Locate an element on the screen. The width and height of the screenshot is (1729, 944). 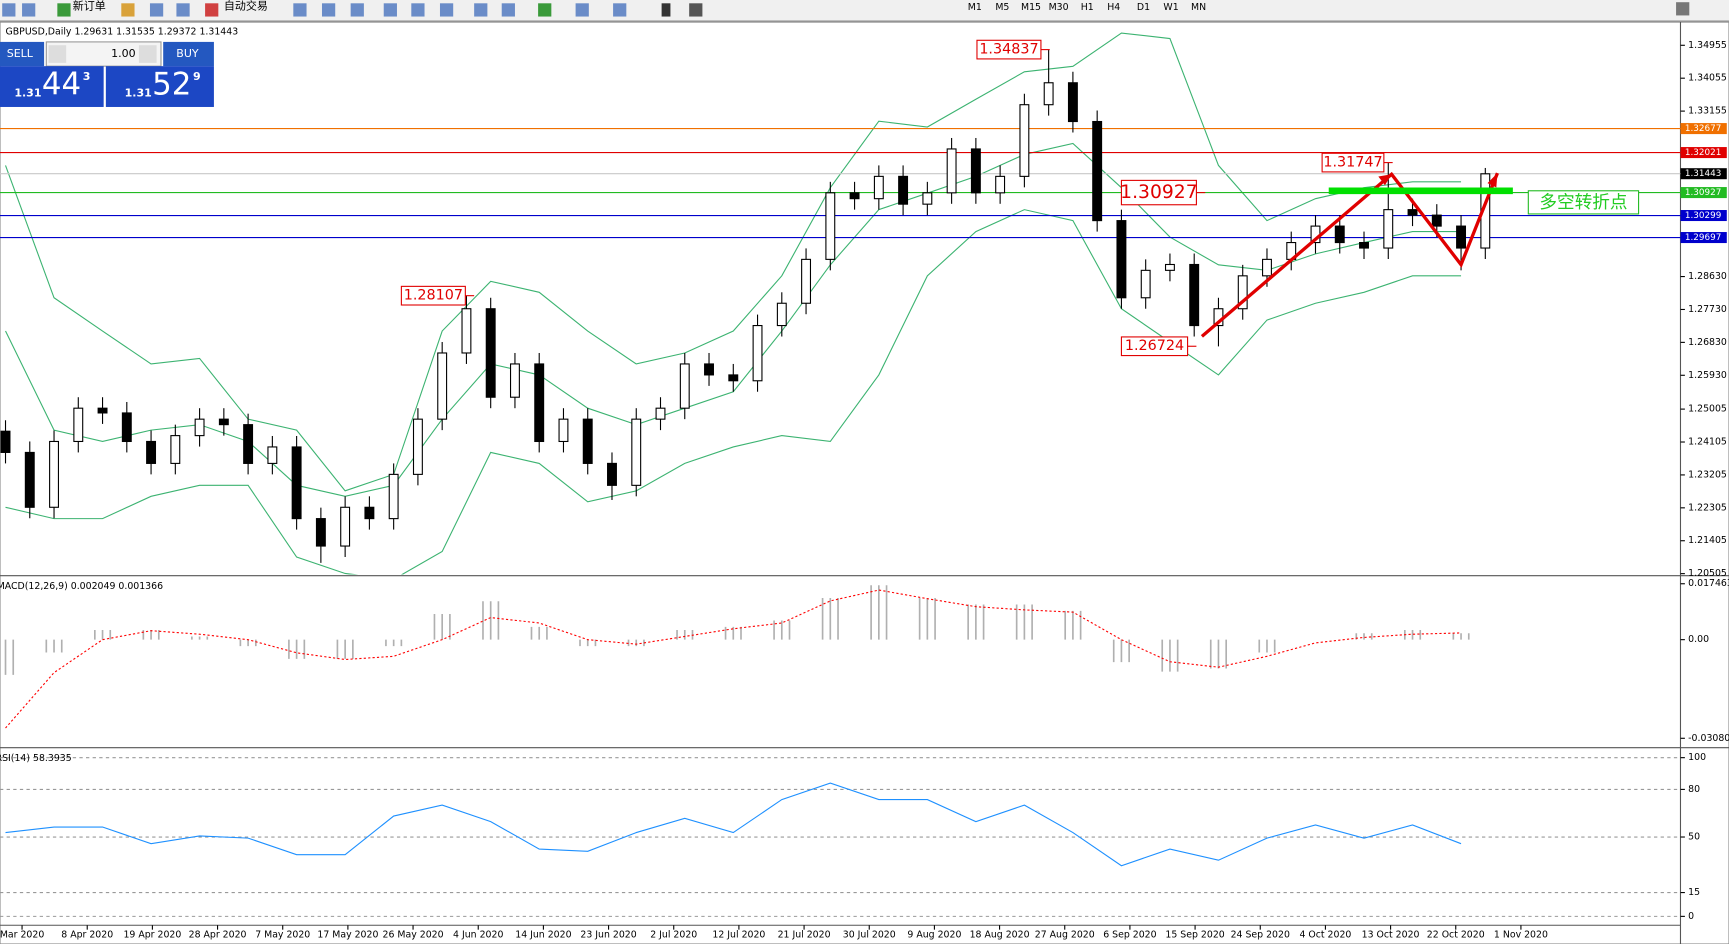
y-tick-label: 100 is located at coordinates (1697, 757).